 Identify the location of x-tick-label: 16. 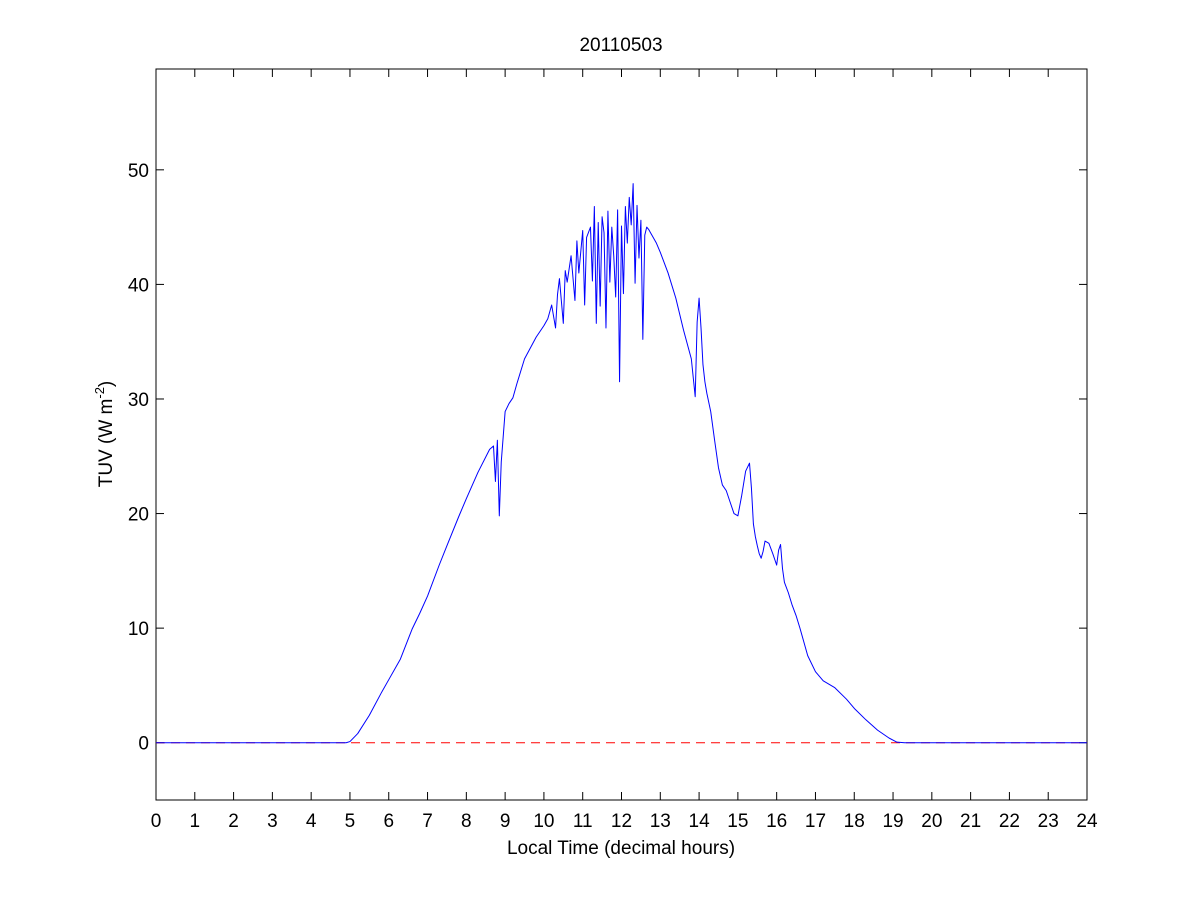
(776, 821).